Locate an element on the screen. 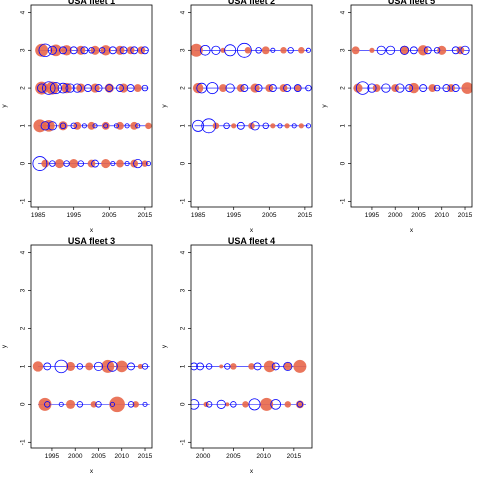  y-tick-label: 3 is located at coordinates (343, 50).